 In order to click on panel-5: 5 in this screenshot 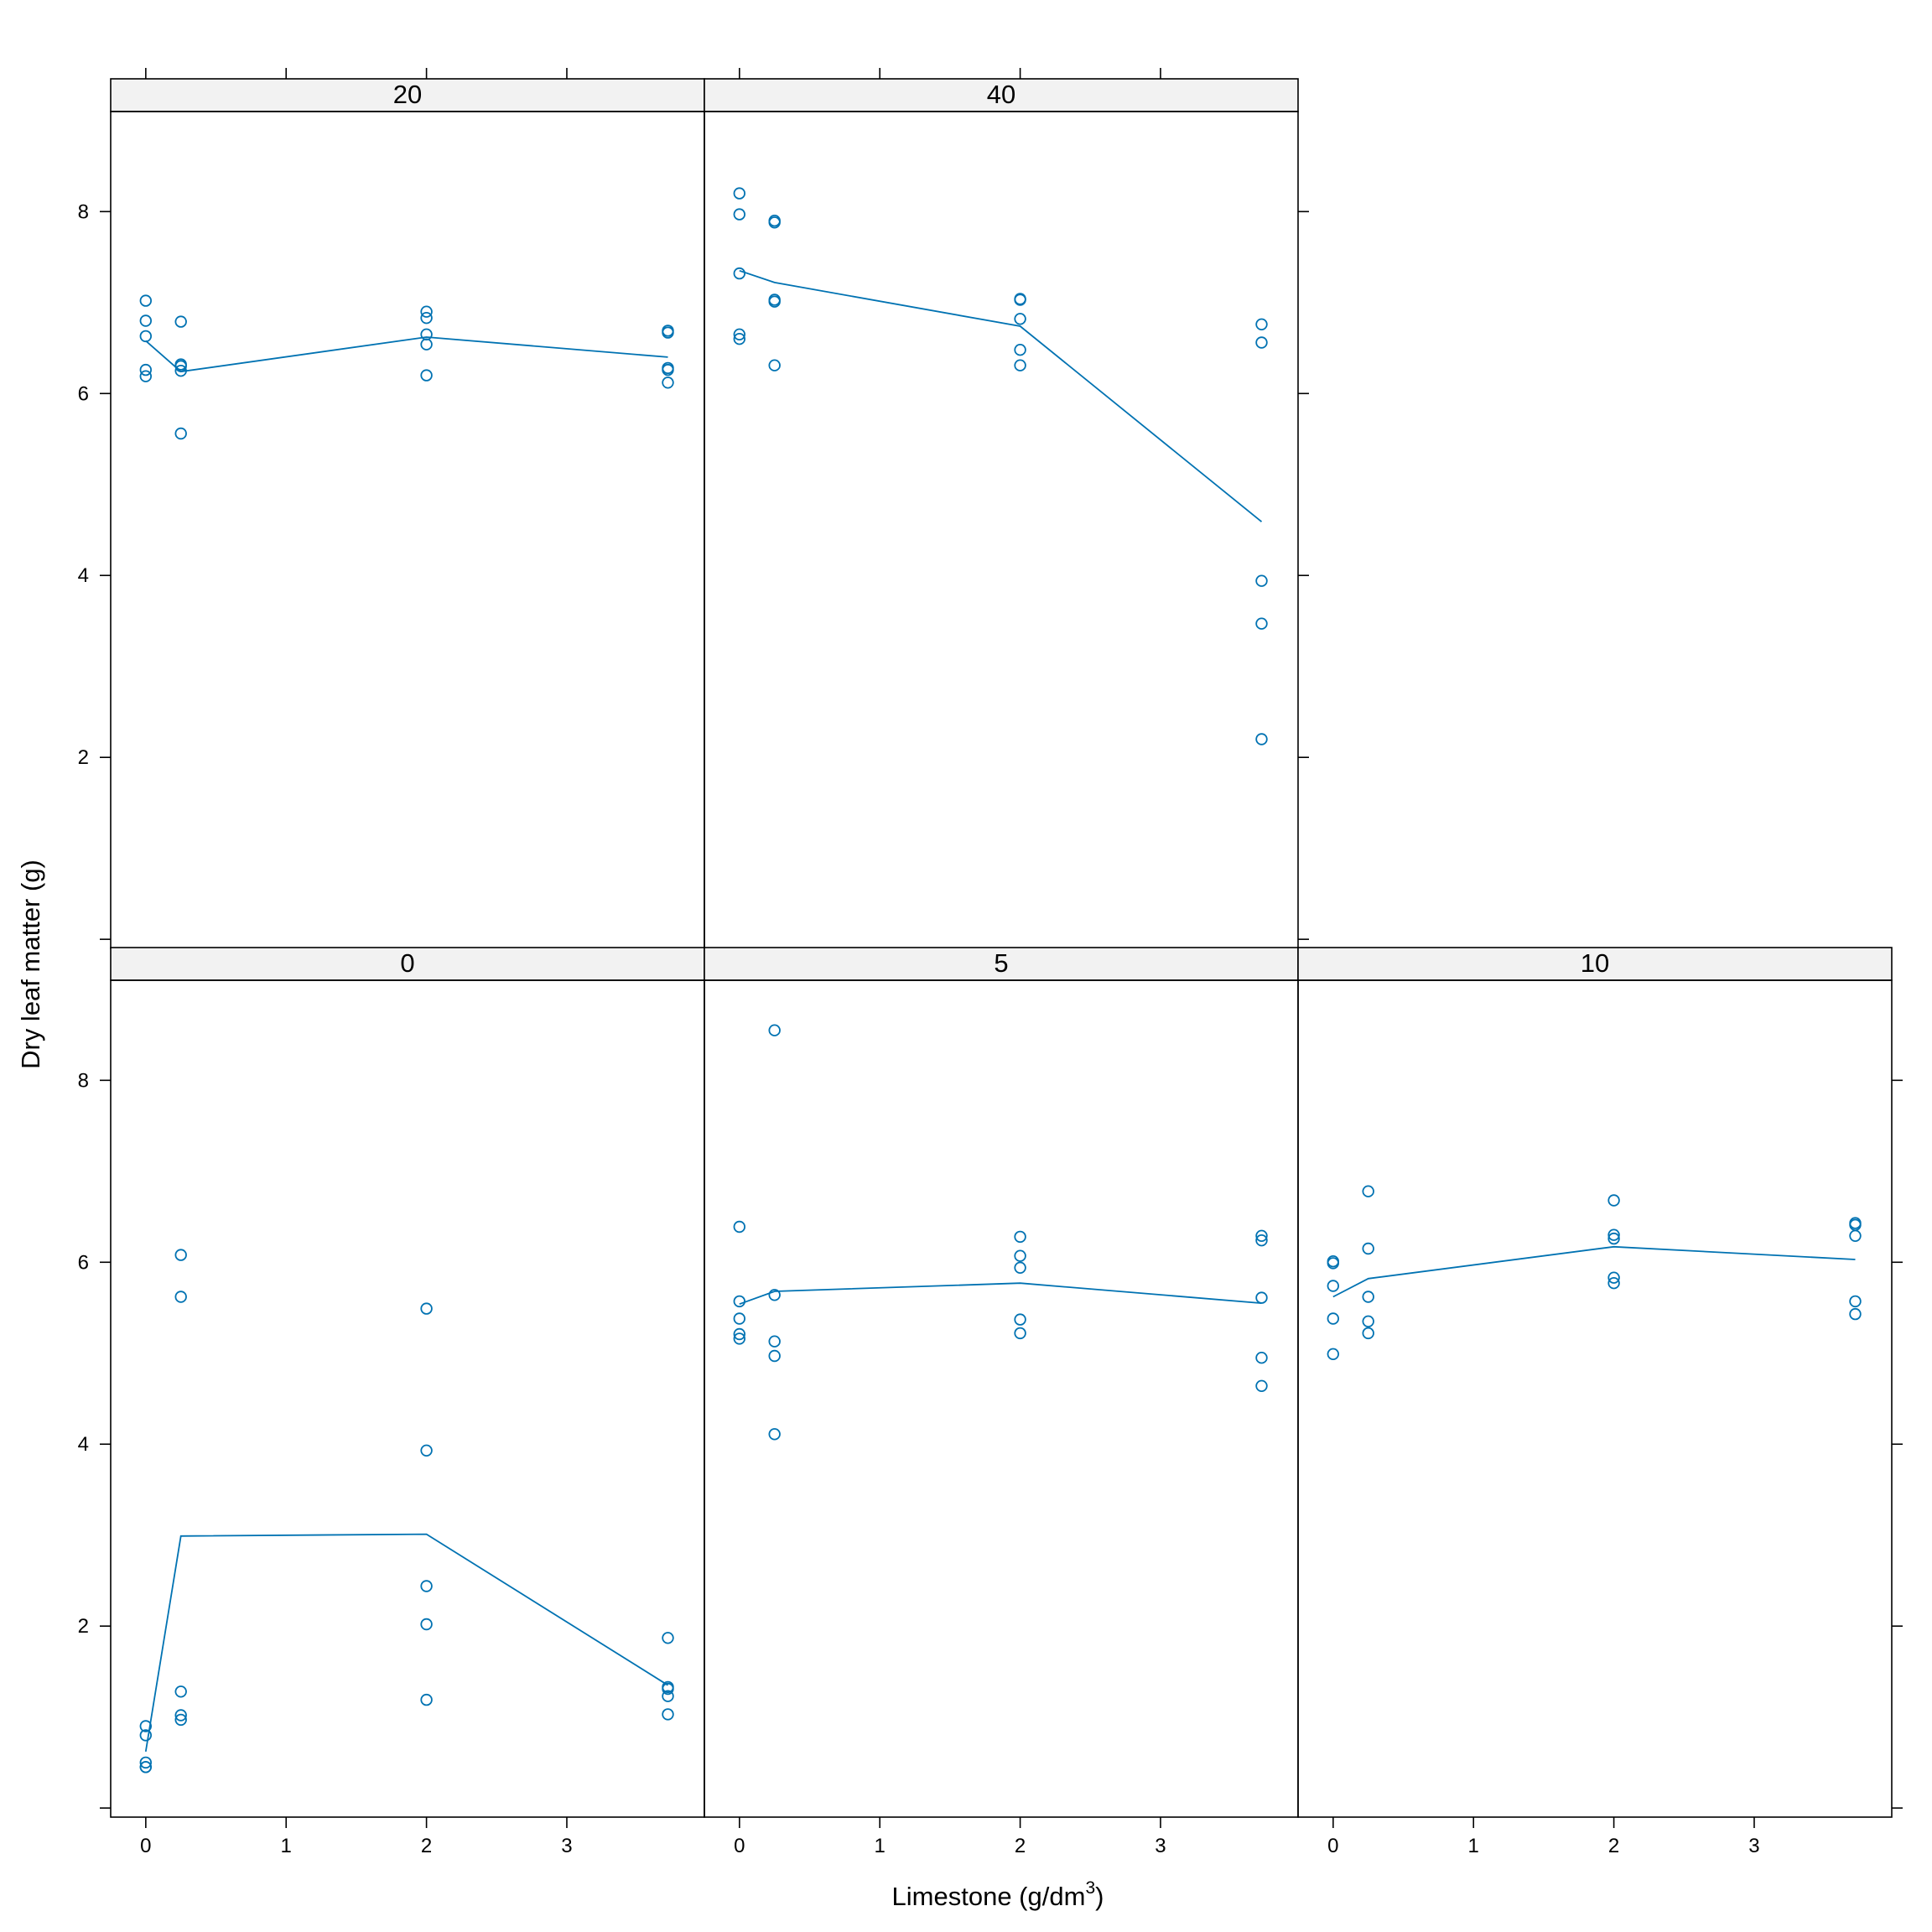, I will do `click(1001, 1382)`.